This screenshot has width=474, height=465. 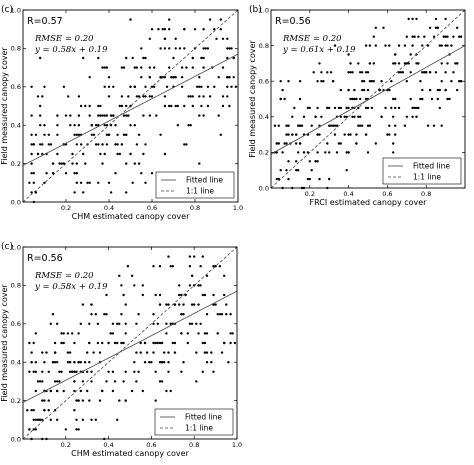 I want to click on y-tick-label: 0.8, so click(x=16, y=286).